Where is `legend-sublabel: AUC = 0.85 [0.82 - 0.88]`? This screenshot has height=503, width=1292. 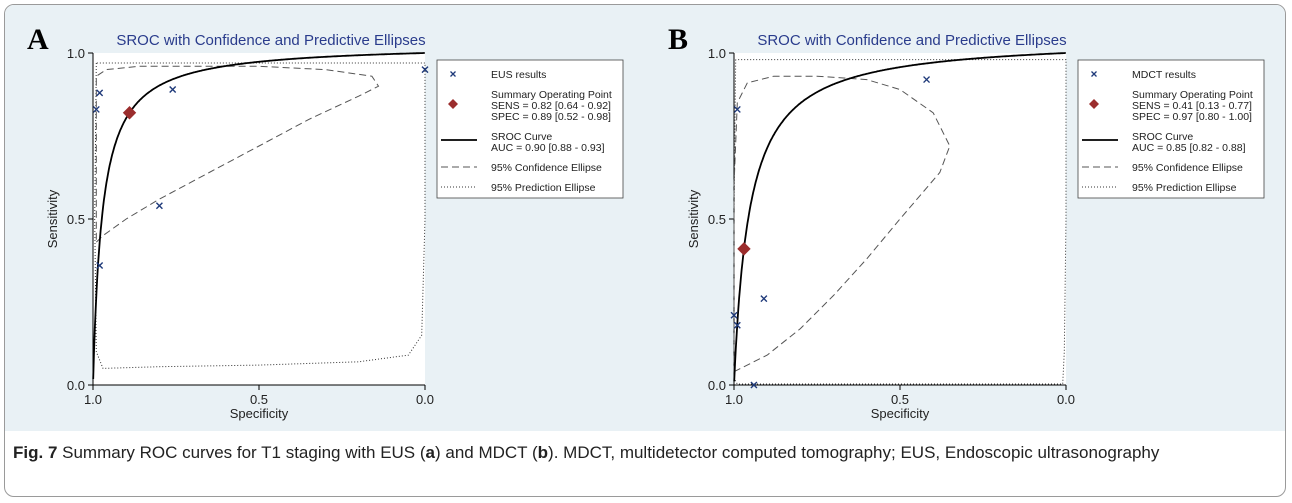
legend-sublabel: AUC = 0.85 [0.82 - 0.88] is located at coordinates (1189, 148).